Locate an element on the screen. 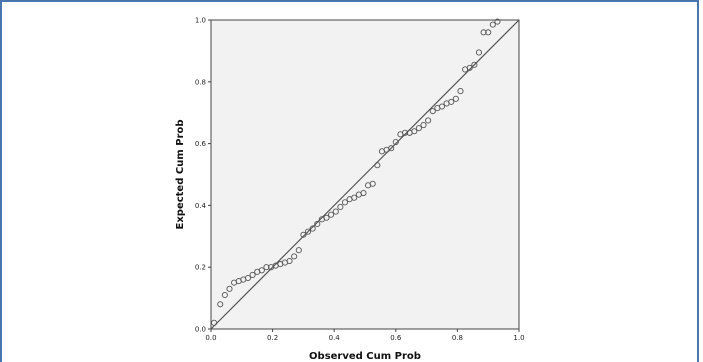  x-tick-label: 0.8 is located at coordinates (457, 338).